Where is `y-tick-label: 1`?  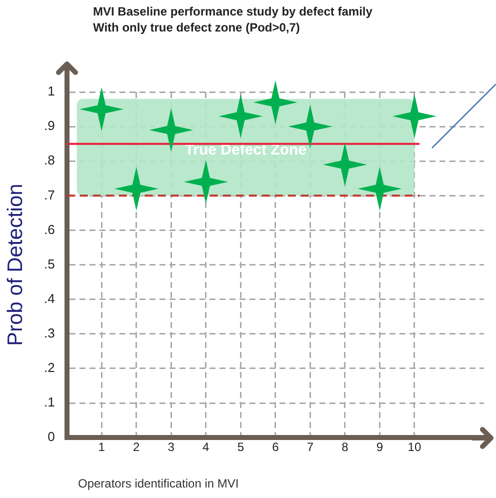 y-tick-label: 1 is located at coordinates (51, 91).